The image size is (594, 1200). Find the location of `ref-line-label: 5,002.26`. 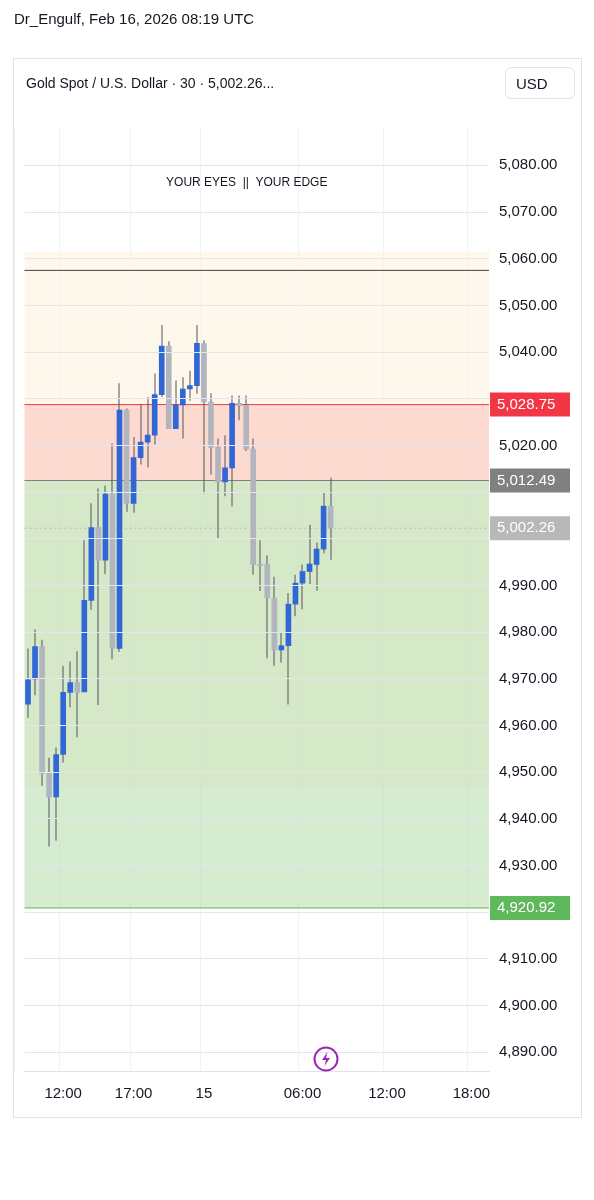

ref-line-label: 5,002.26 is located at coordinates (526, 527).